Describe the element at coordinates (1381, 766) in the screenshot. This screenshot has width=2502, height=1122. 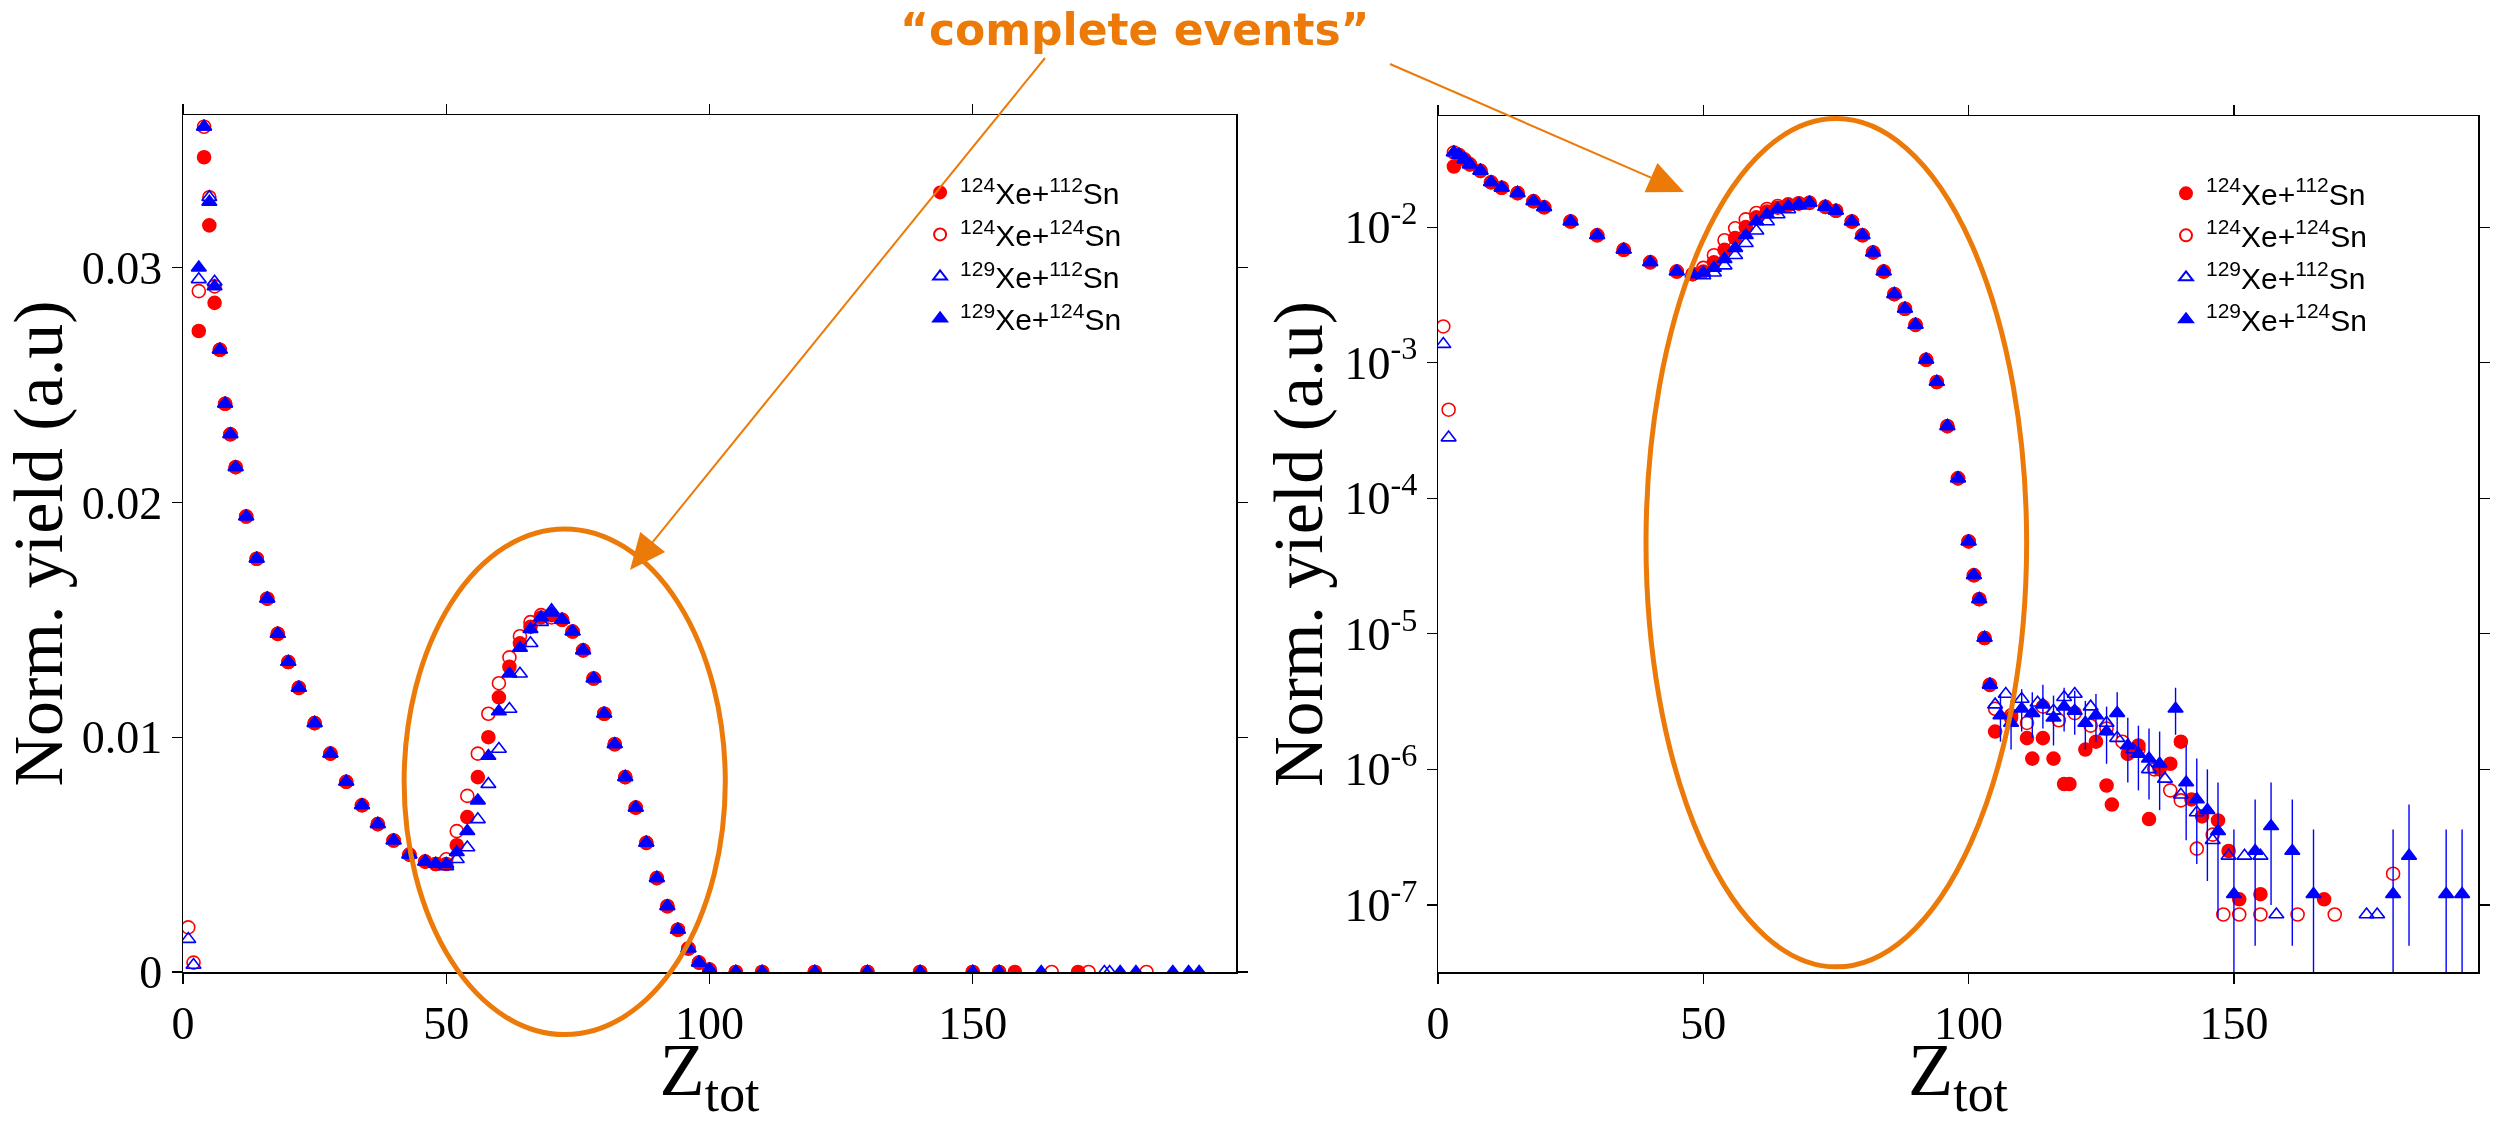
I see `y-tick-label: 10$^{-6}$` at that location.